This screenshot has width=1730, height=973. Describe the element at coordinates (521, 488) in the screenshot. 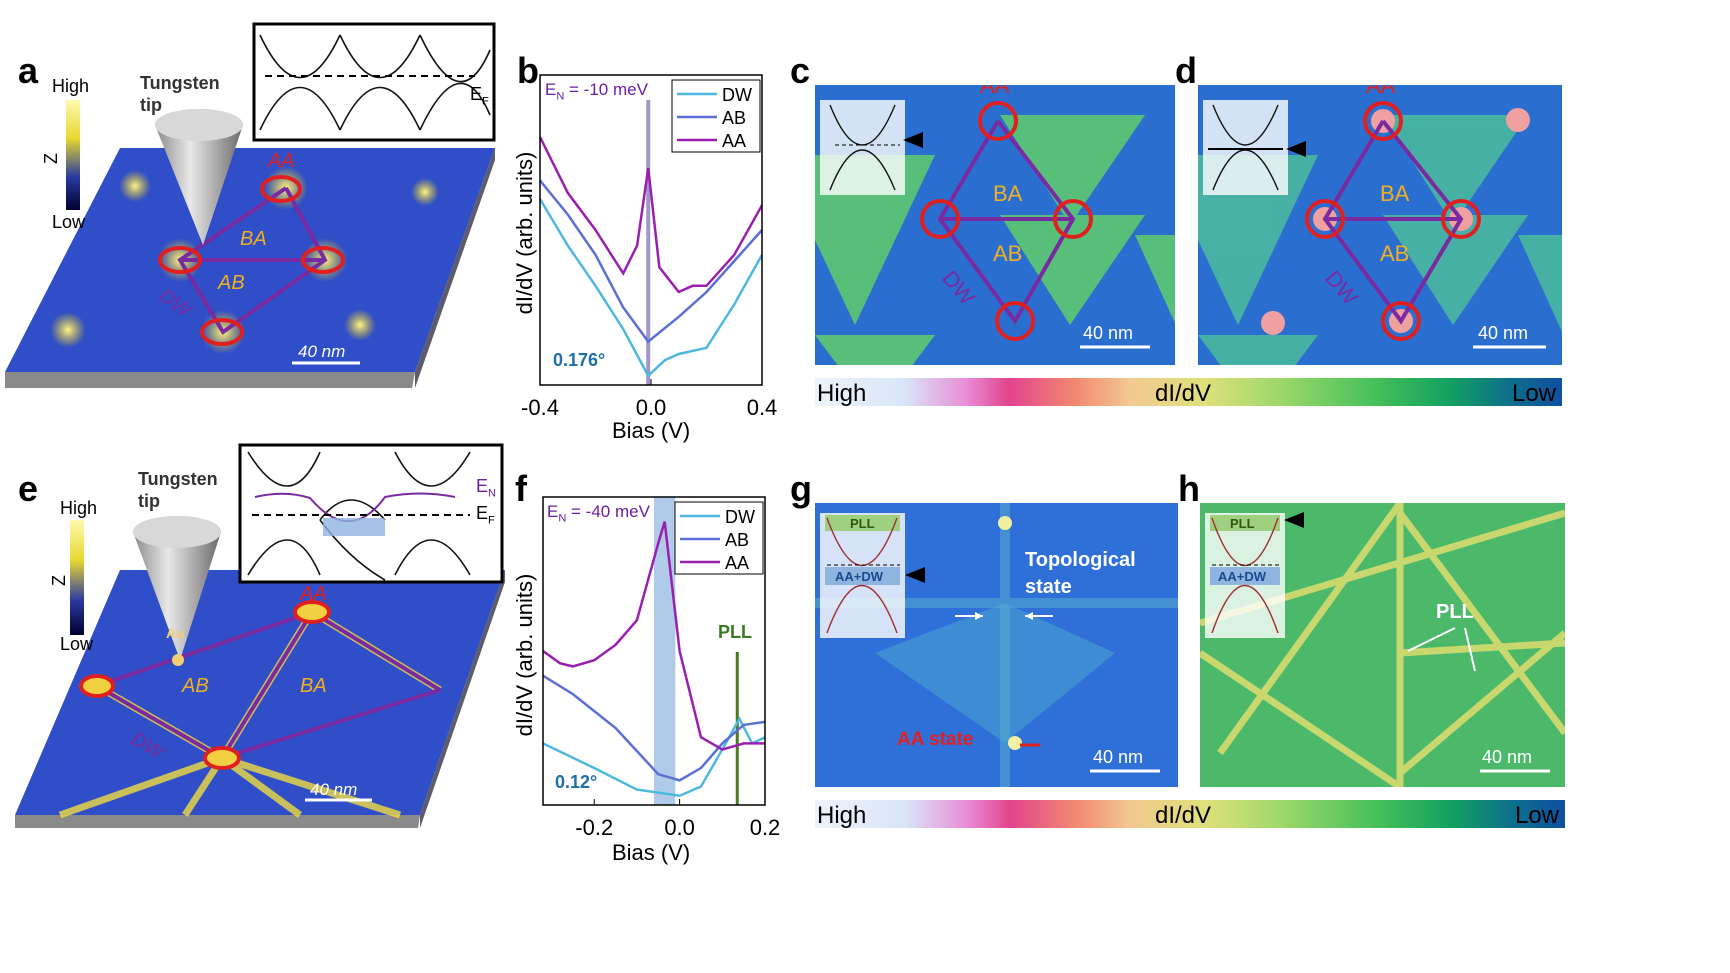

I see `panel-label-f: f` at that location.